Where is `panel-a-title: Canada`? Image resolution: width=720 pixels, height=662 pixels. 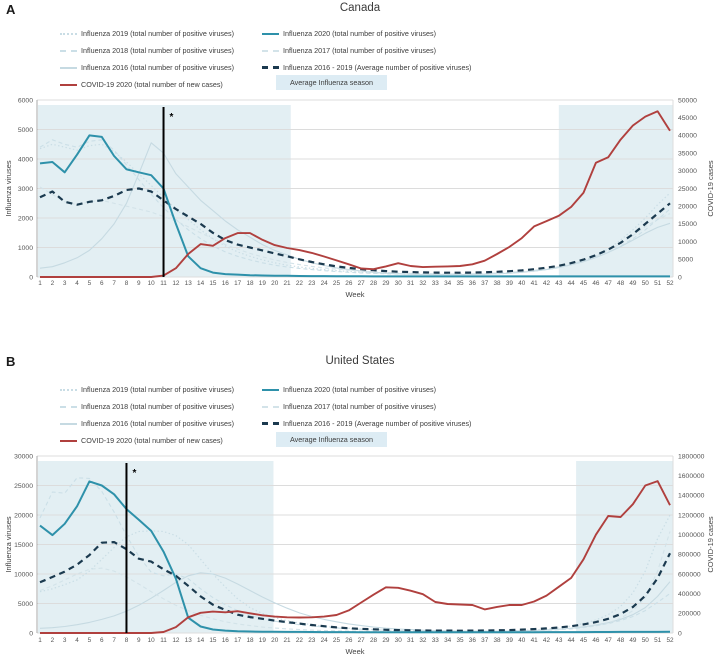
panel-a-title: Canada is located at coordinates (360, 8).